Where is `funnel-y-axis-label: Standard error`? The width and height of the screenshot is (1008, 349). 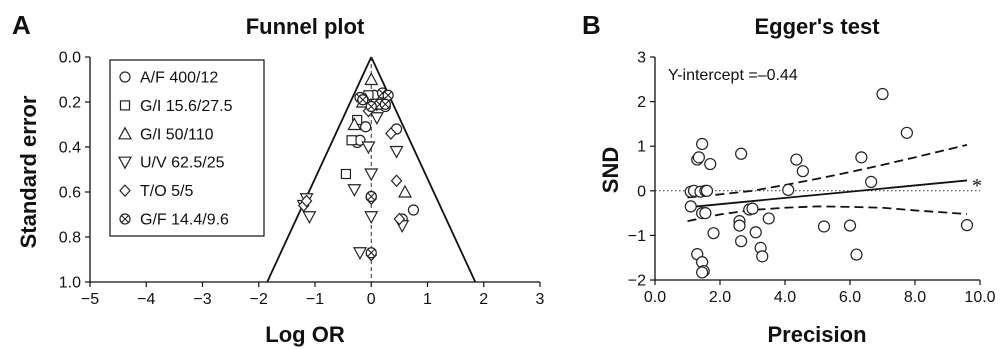
funnel-y-axis-label: Standard error is located at coordinates (28, 171).